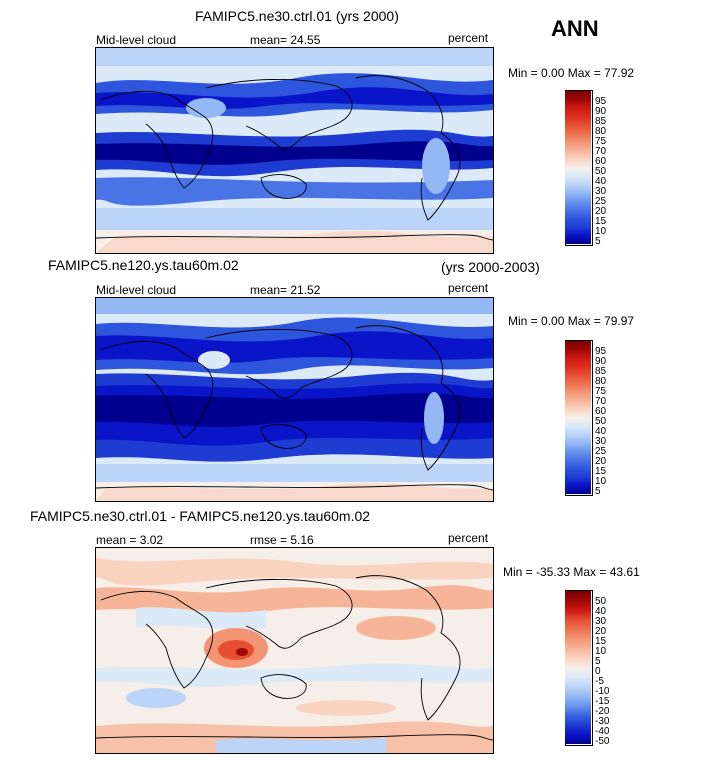 The height and width of the screenshot is (760, 715). Describe the element at coordinates (602, 741) in the screenshot. I see `colorbar-label: -50` at that location.